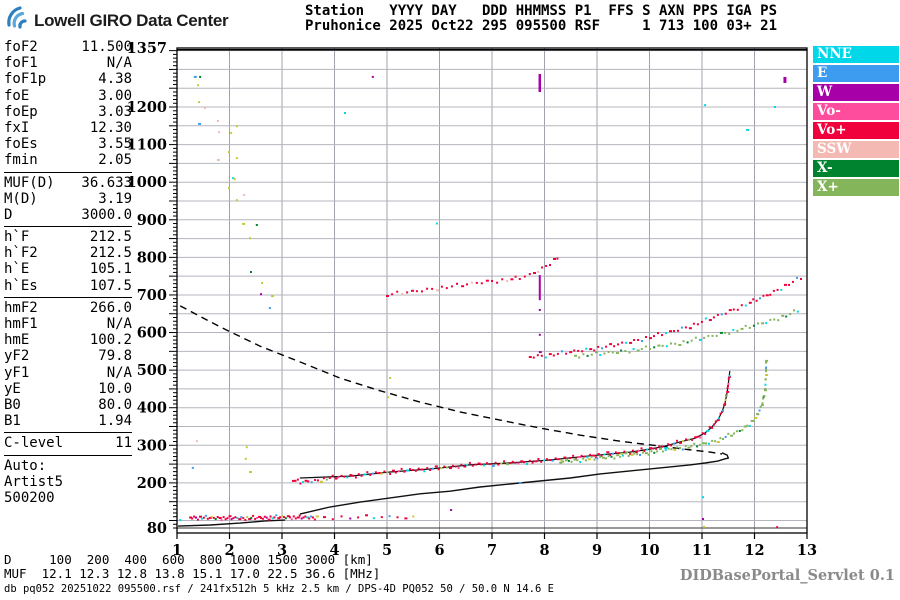 This screenshot has height=600, width=900. I want to click on parameter-label: MUF(D), so click(29, 182).